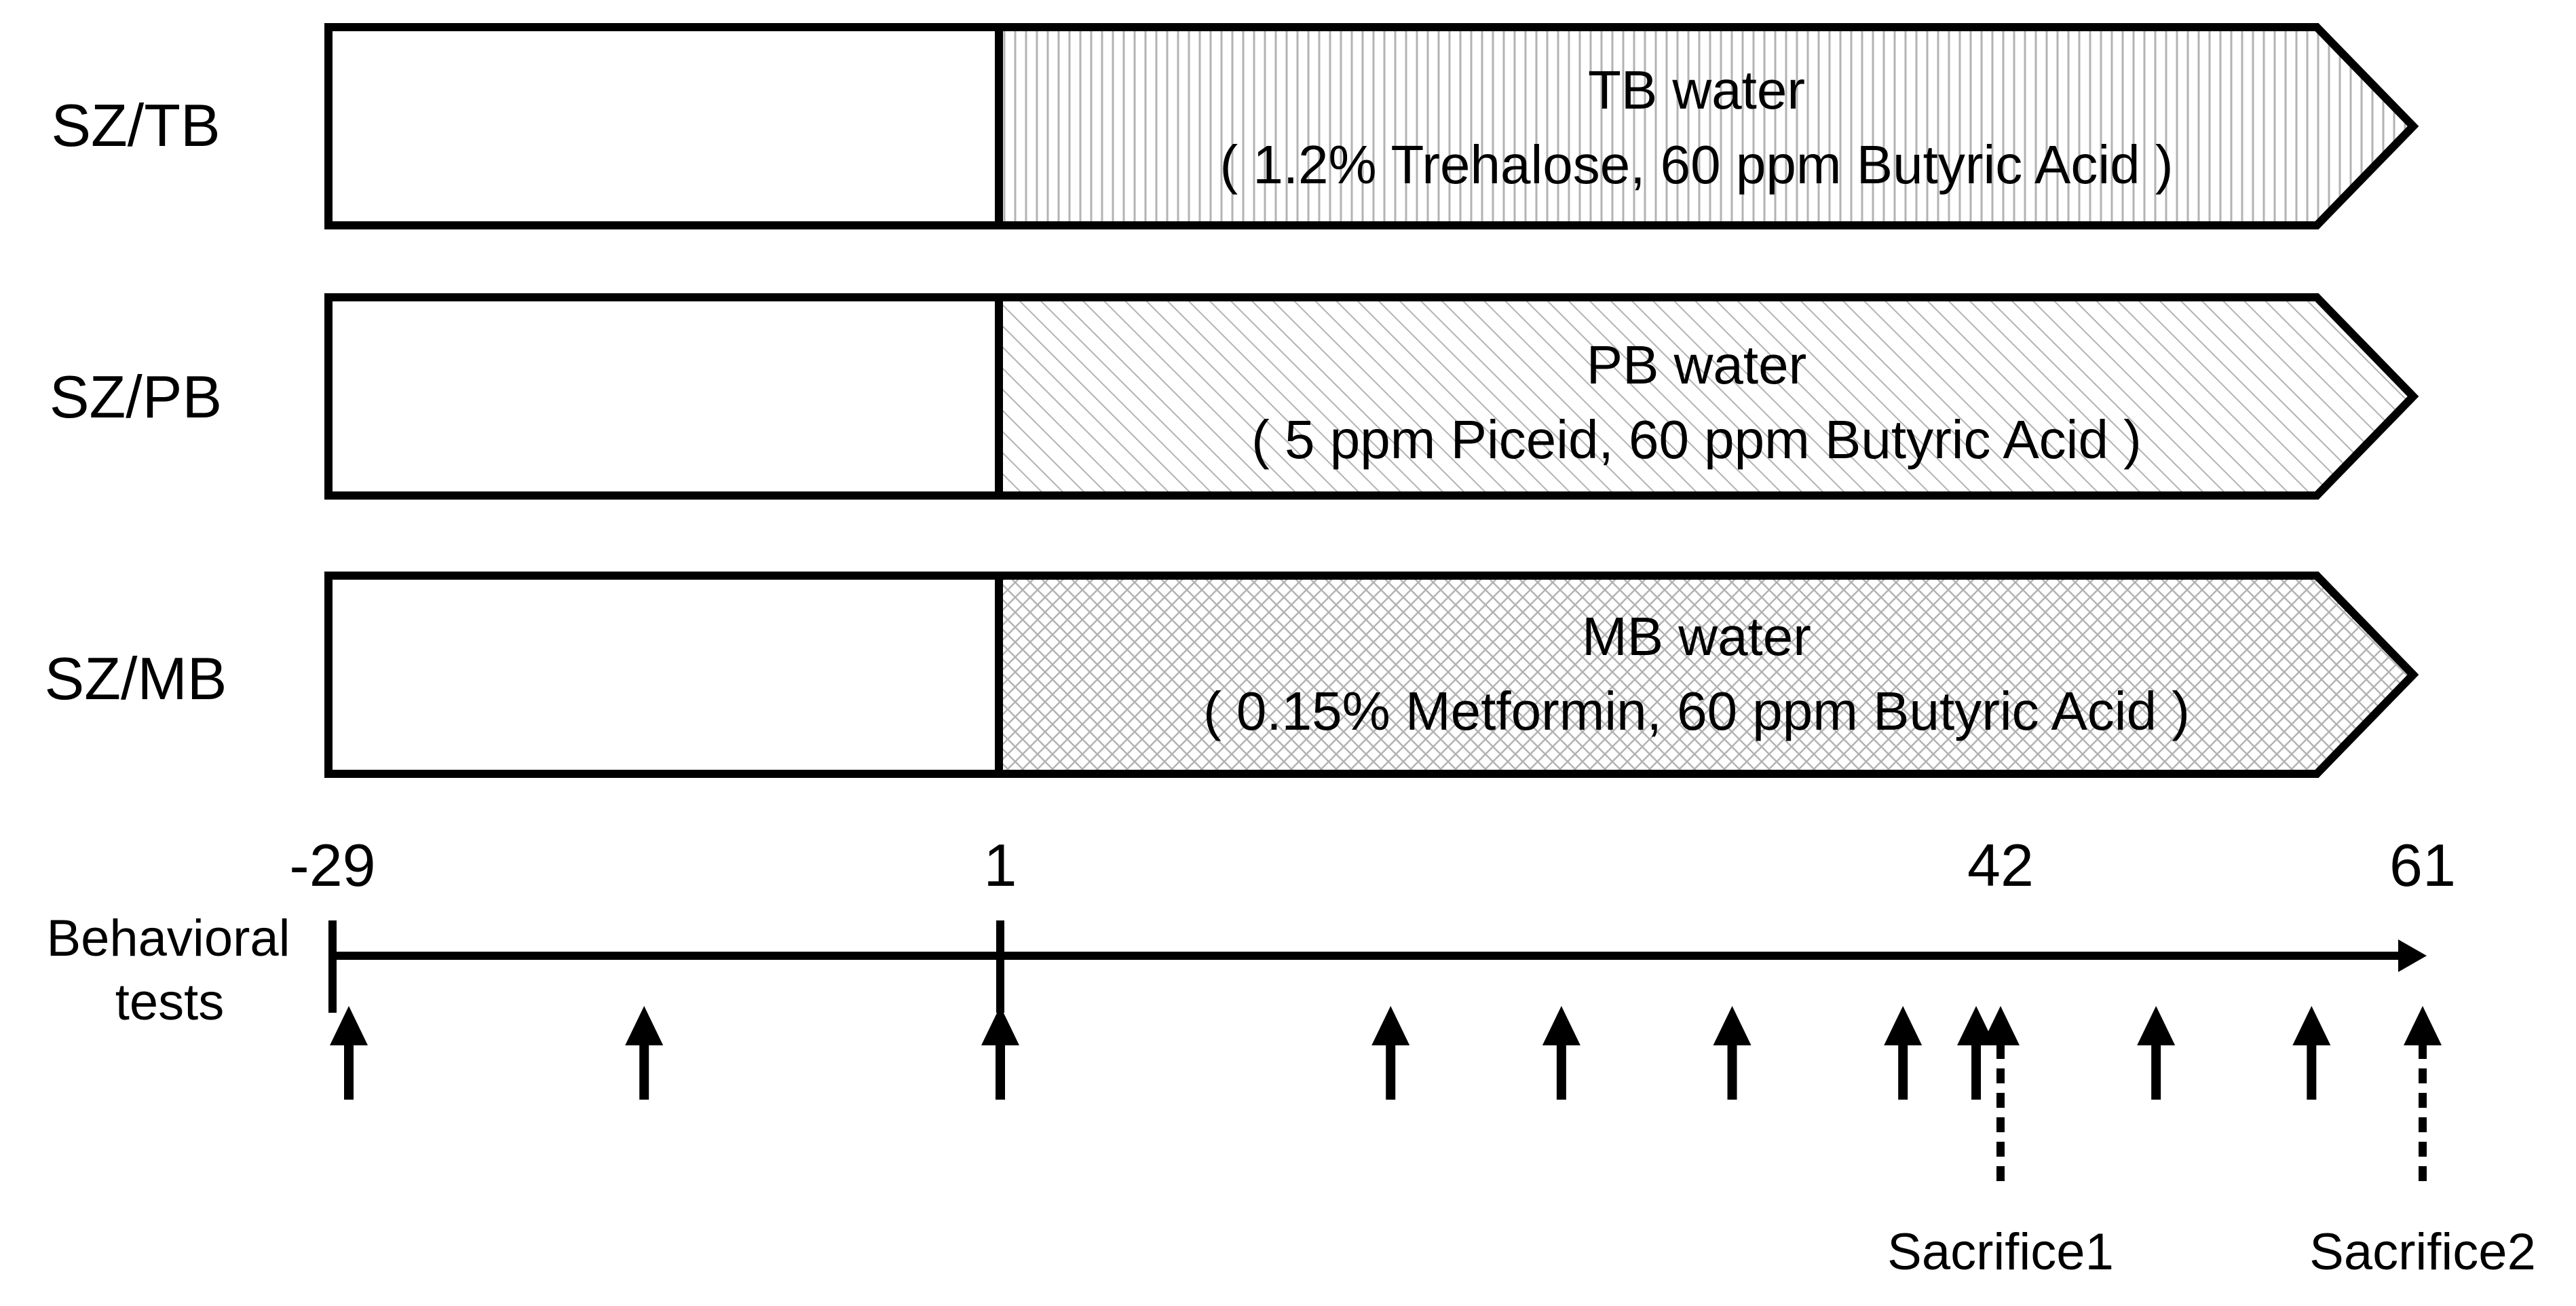 Image resolution: width=2576 pixels, height=1306 pixels. I want to click on water-composition: ( 0.15% Metformin, 60 ppm Butyric Acid ), so click(1696, 711).